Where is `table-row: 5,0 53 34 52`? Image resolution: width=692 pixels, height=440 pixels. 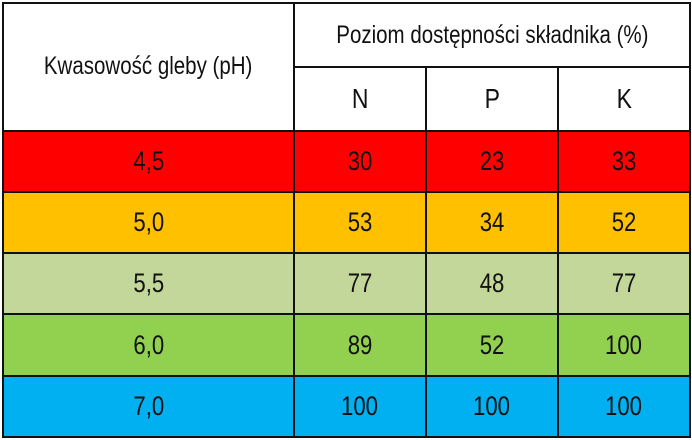 table-row: 5,0 53 34 52 is located at coordinates (346, 222).